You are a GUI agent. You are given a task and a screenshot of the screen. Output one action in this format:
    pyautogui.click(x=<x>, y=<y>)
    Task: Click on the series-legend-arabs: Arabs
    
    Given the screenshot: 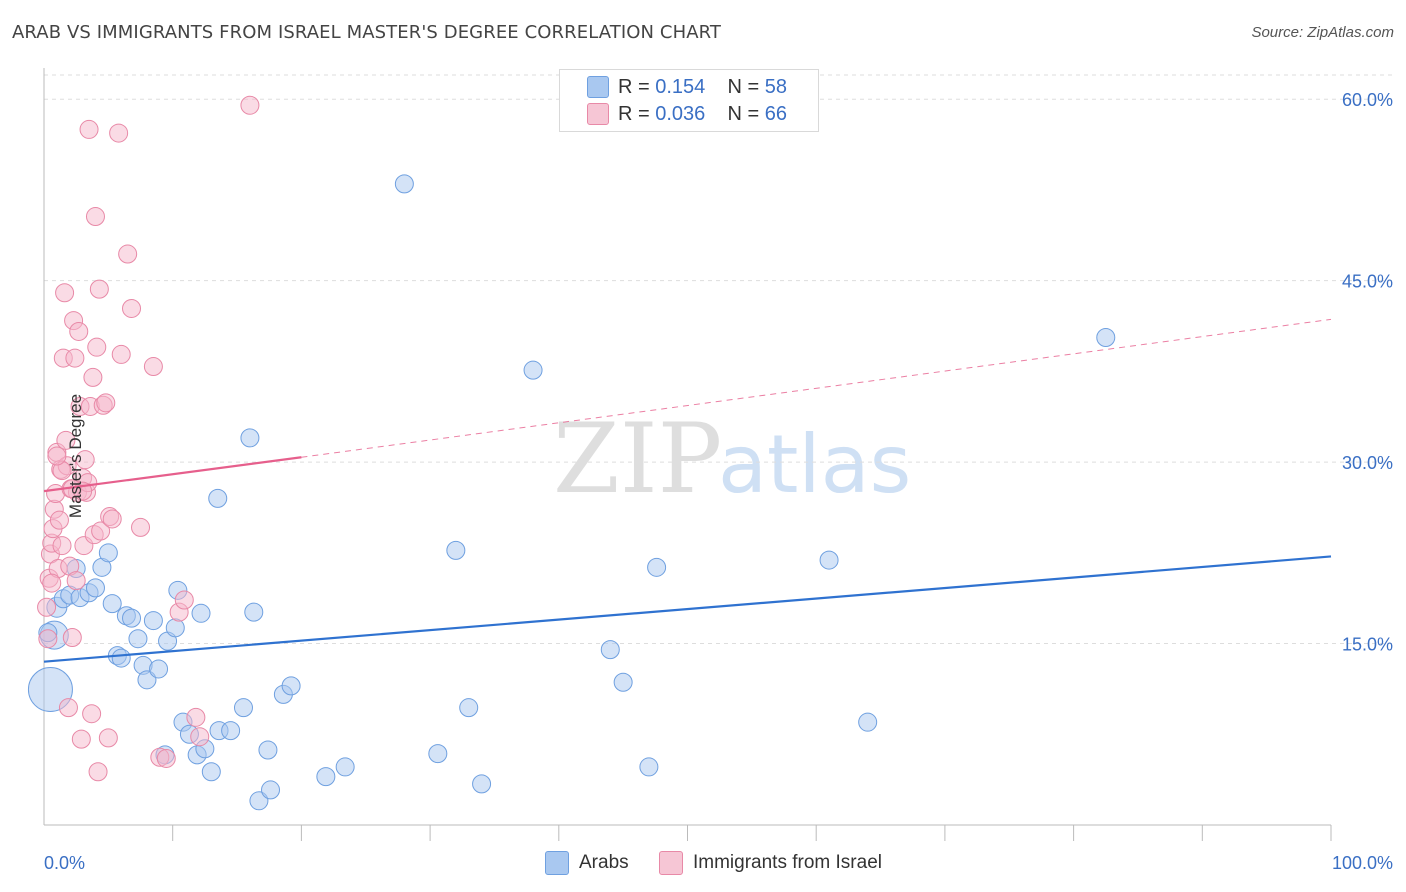 What is the action you would take?
    pyautogui.click(x=587, y=863)
    